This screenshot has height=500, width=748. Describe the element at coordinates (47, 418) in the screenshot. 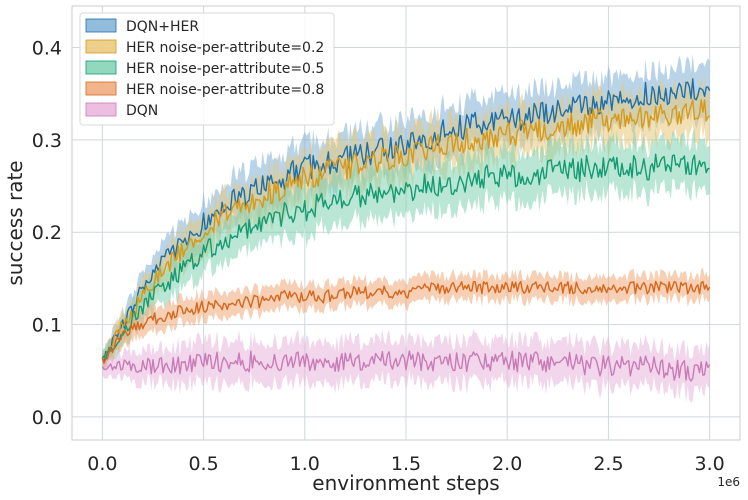

I see `y-tick-label: 0.0` at that location.